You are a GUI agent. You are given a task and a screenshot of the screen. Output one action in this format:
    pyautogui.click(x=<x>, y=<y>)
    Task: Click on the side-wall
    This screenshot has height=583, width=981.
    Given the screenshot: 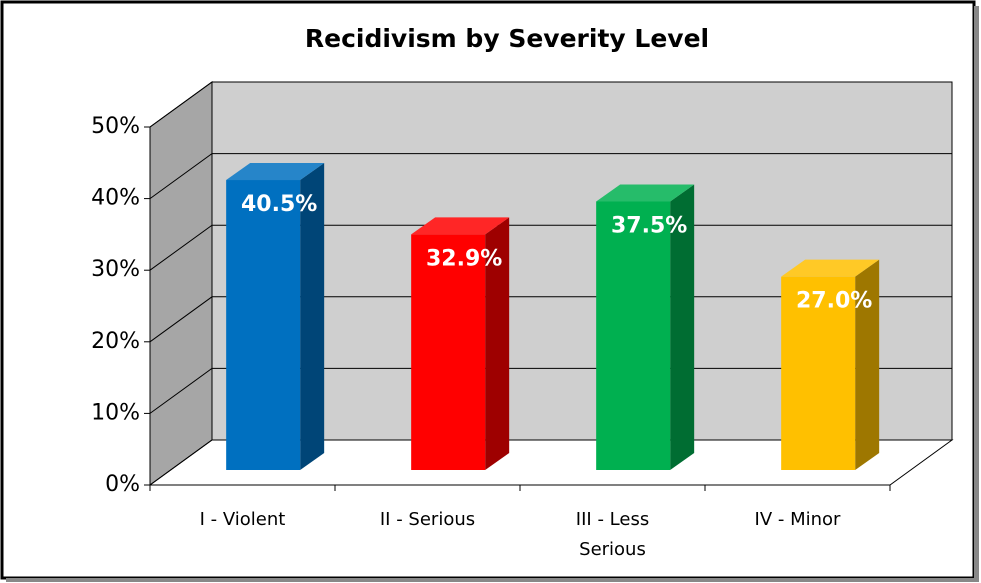 What is the action you would take?
    pyautogui.click(x=181, y=283)
    